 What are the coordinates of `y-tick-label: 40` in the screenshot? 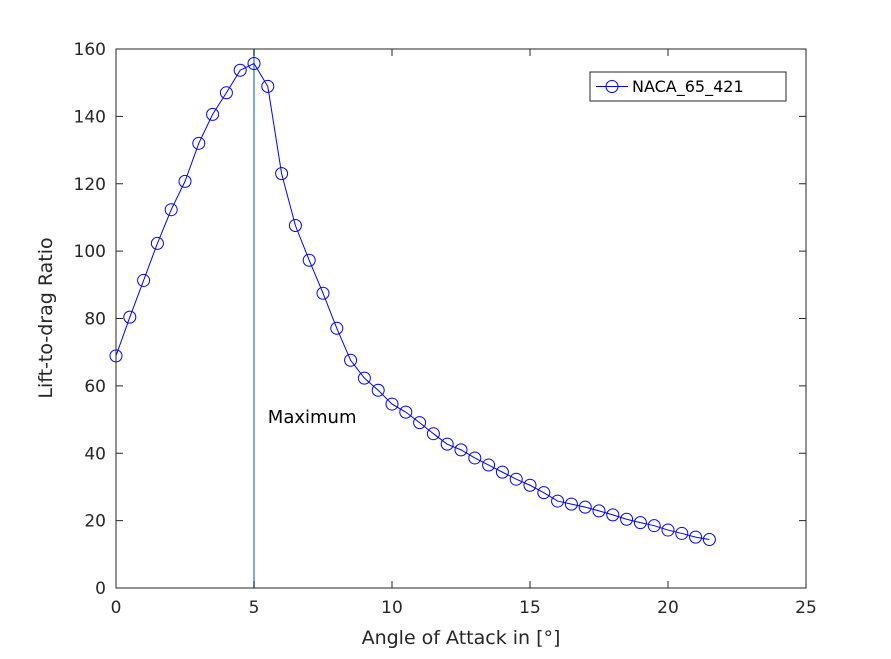 It's located at (95, 454).